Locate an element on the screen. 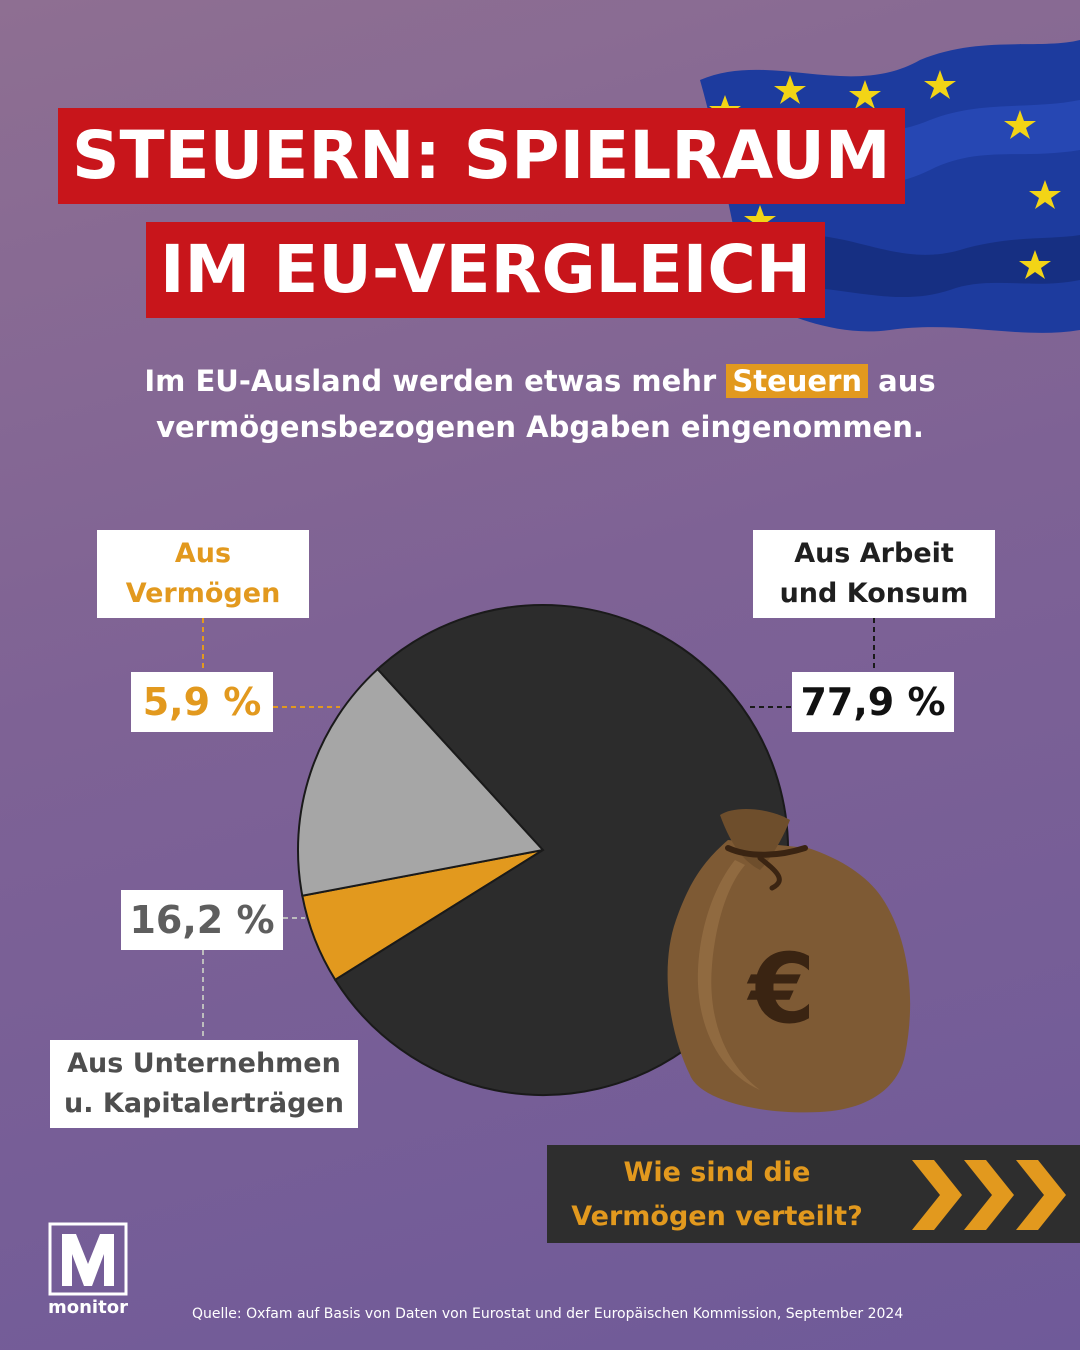  label-arbeit-line-1: Aus Arbeit is located at coordinates (874, 553).